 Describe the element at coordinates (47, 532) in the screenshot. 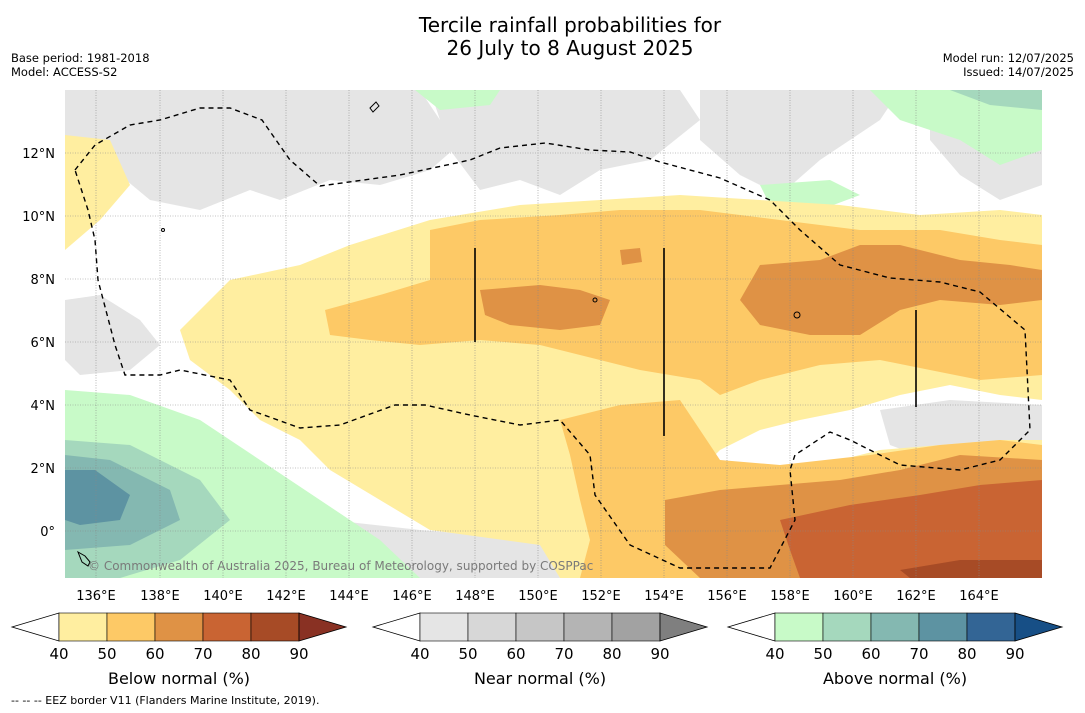

I see `lat-label: 0°` at that location.